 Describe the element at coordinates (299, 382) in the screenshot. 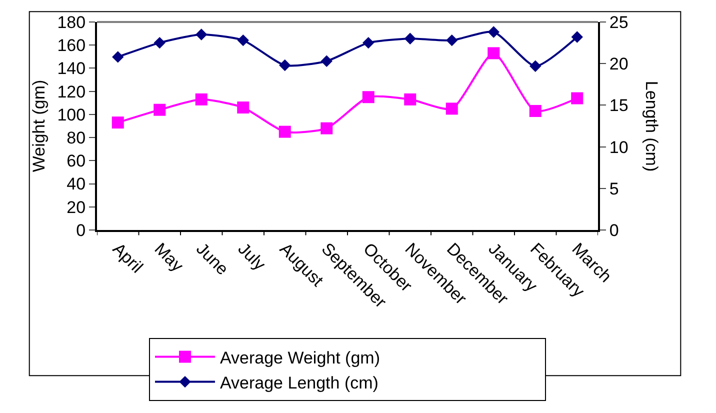

I see `legend-label: Average Length (cm)` at that location.